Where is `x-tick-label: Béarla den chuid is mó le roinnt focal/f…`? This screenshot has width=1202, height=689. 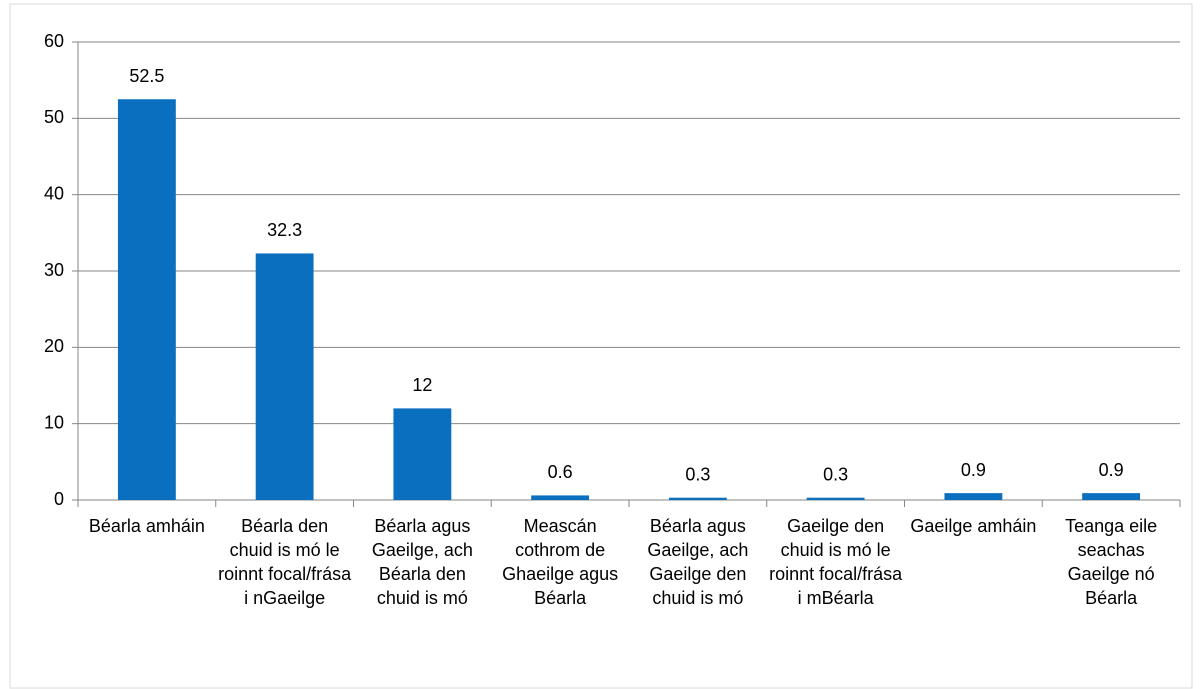
x-tick-label: Béarla den chuid is mó le roinnt focal/f… is located at coordinates (285, 562).